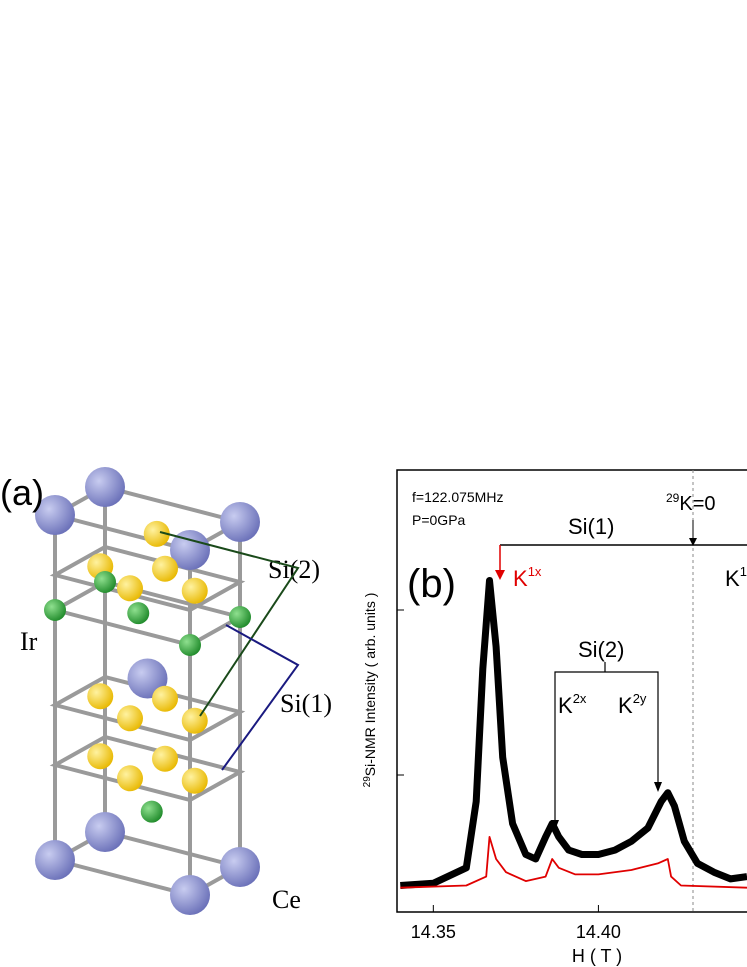 The height and width of the screenshot is (967, 747). Describe the element at coordinates (433, 932) in the screenshot. I see `x-tick-label: 14.35` at that location.